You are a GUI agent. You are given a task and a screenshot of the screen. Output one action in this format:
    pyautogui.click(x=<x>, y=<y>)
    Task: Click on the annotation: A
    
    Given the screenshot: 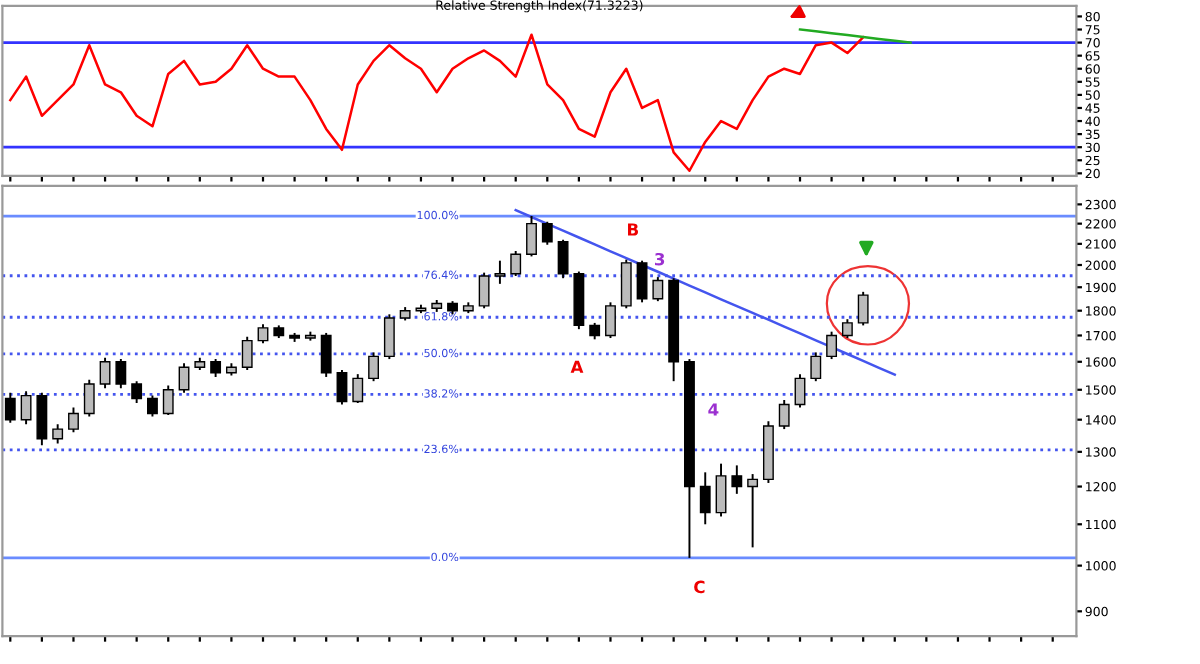 What is the action you would take?
    pyautogui.click(x=577, y=366)
    